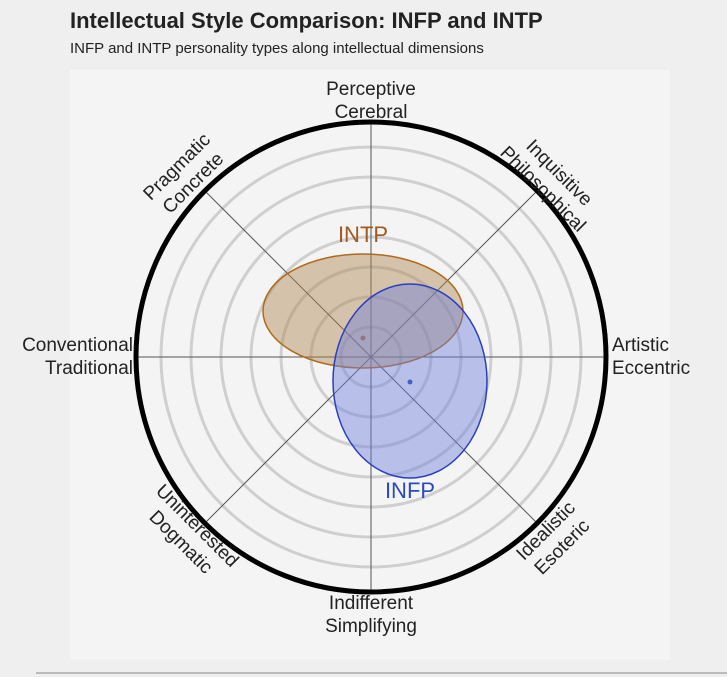 This screenshot has width=727, height=677. I want to click on axis-label: Artistic, so click(640, 345).